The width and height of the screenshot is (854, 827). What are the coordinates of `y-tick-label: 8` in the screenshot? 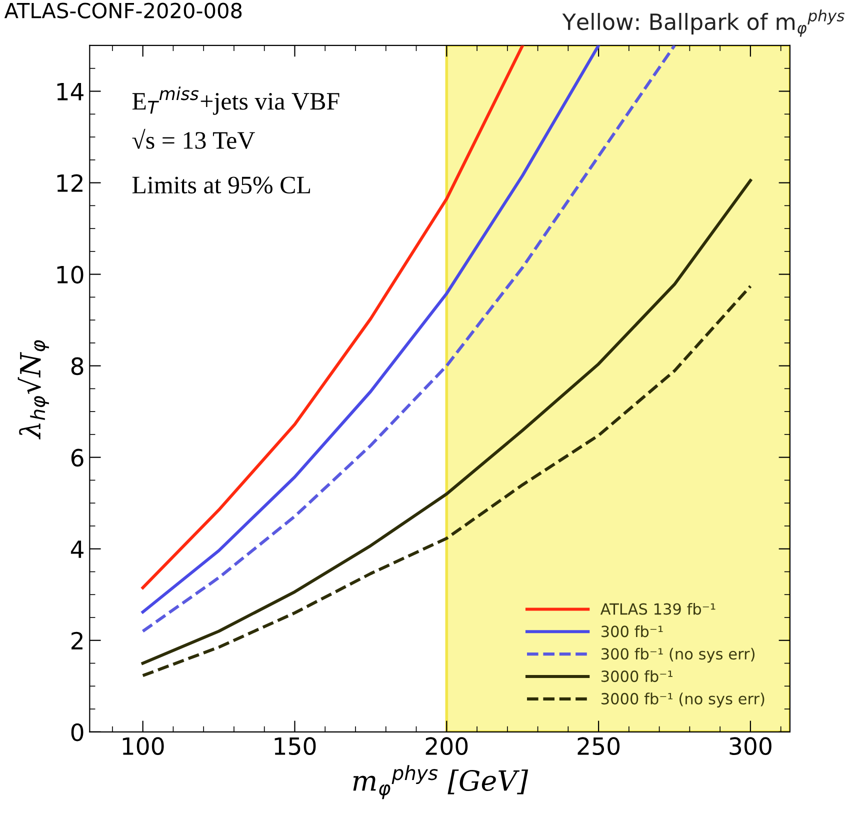 It's located at (77, 366).